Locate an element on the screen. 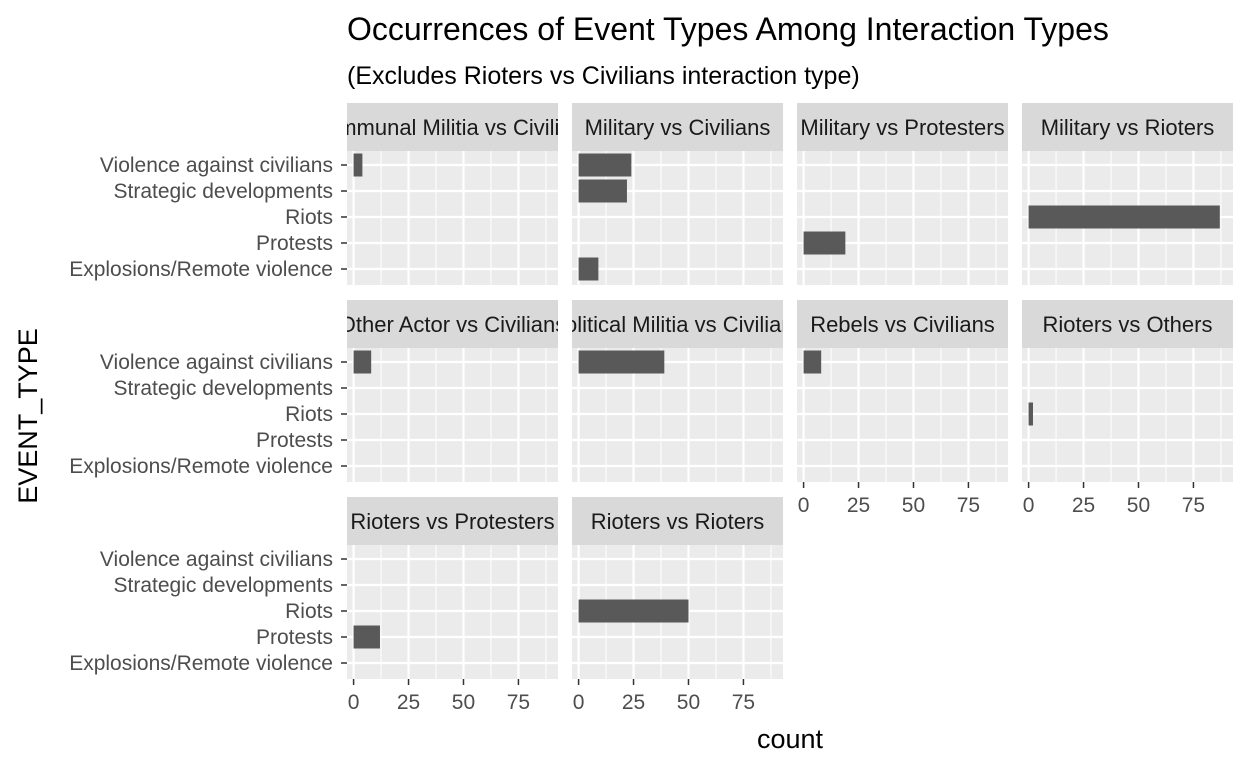 The width and height of the screenshot is (1248, 768). facet-strip-label: Rioters vs Protesters is located at coordinates (452, 521).